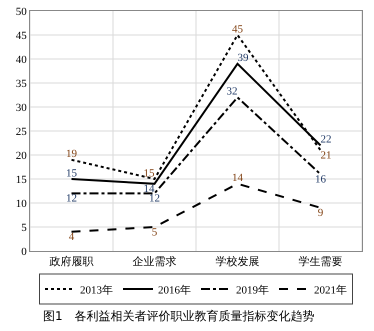 The image size is (374, 331). What do you see at coordinates (155, 232) in the screenshot?
I see `data-label: 5` at bounding box center [155, 232].